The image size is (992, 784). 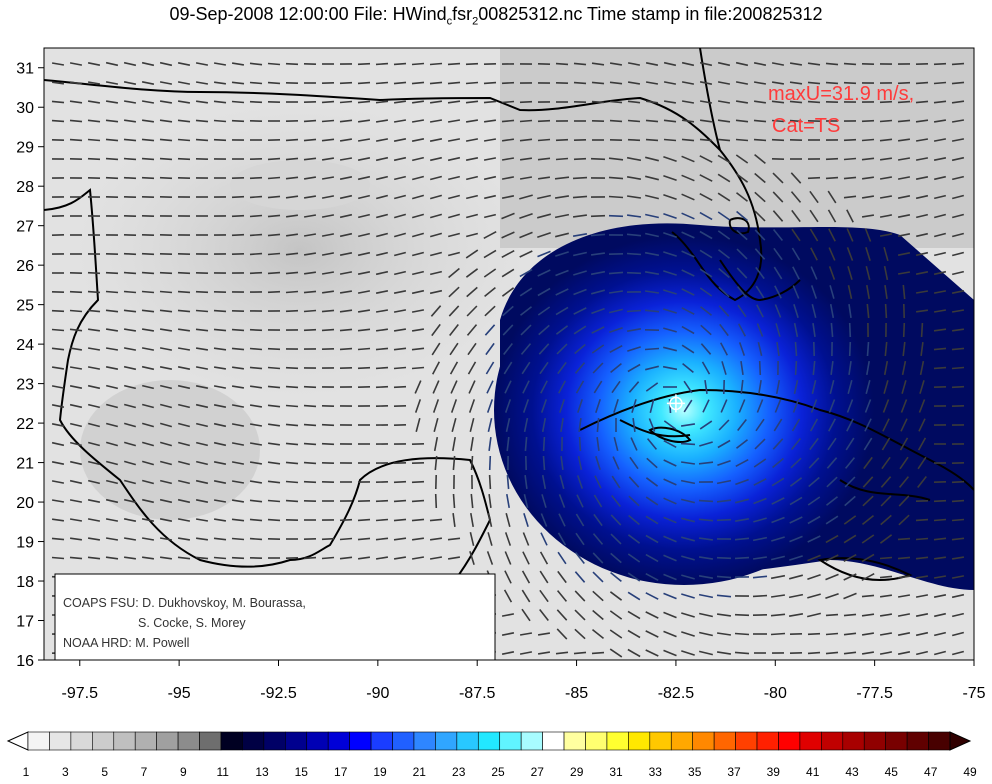 What do you see at coordinates (841, 94) in the screenshot?
I see `max-wind-label: maxU=31.9 m/s,` at bounding box center [841, 94].